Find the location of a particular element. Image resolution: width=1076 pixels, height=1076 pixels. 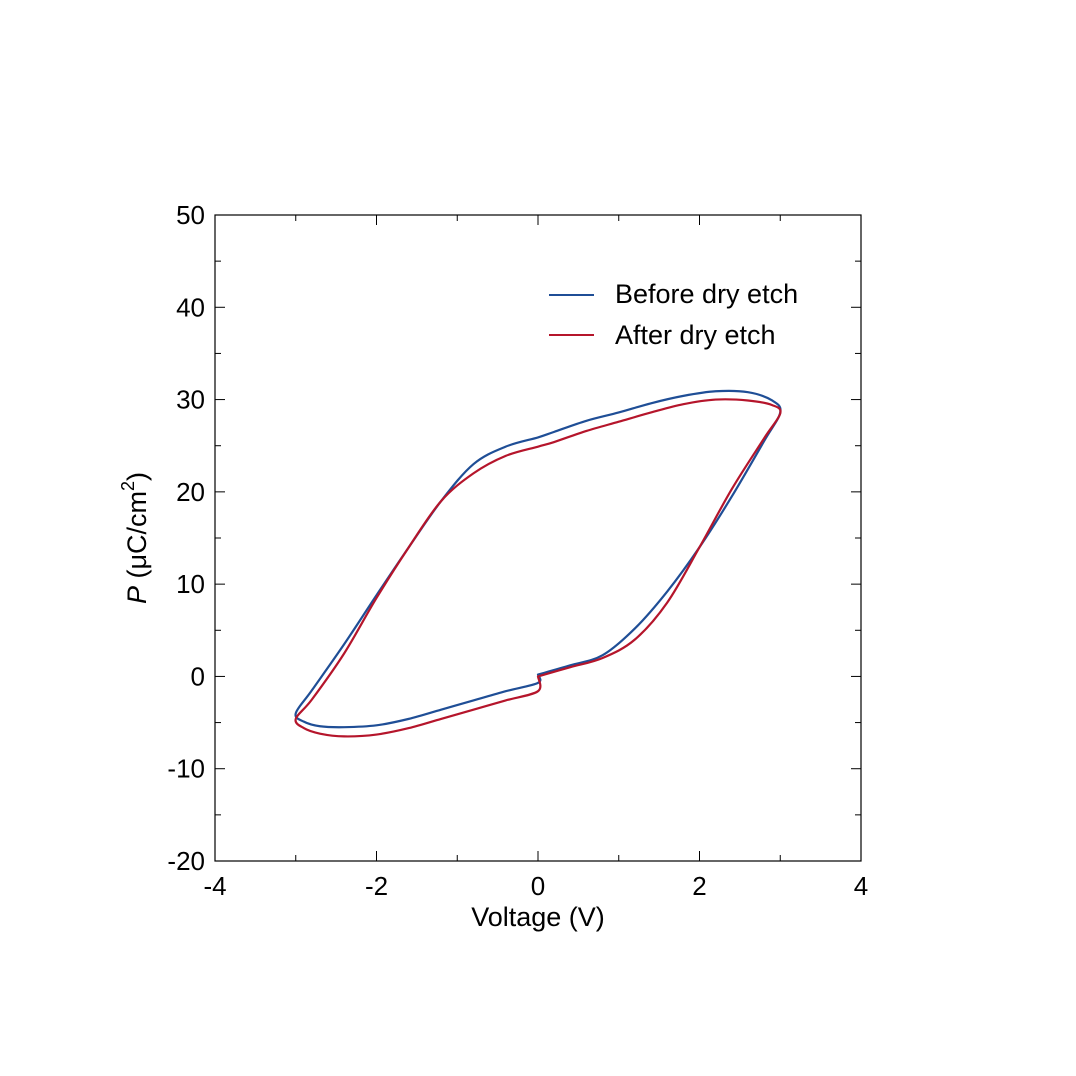

y-axis-symbol: P is located at coordinates (137, 595).